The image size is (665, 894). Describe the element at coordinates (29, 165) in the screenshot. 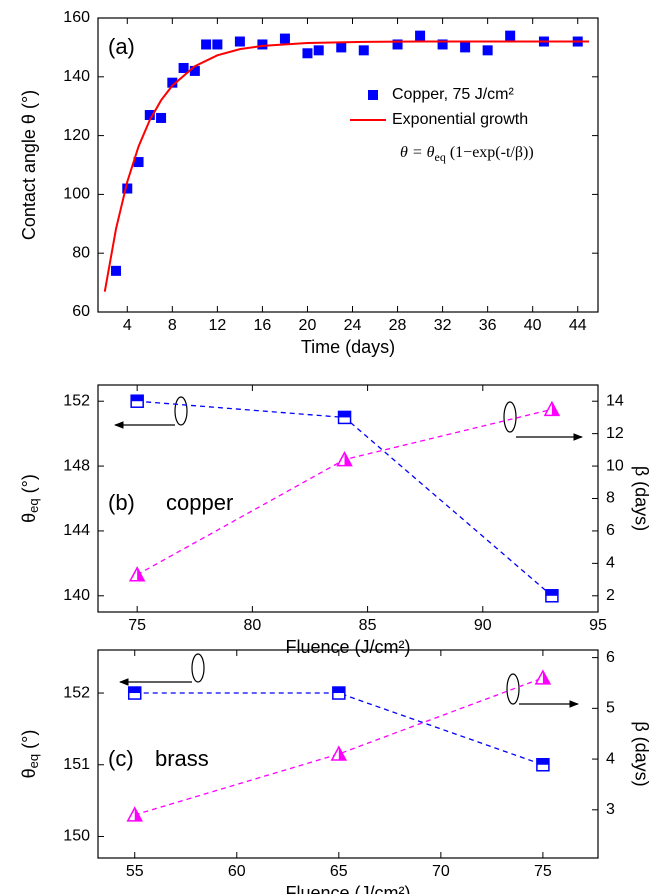

I see `y-axis-label: Contact angle θ (°)` at that location.